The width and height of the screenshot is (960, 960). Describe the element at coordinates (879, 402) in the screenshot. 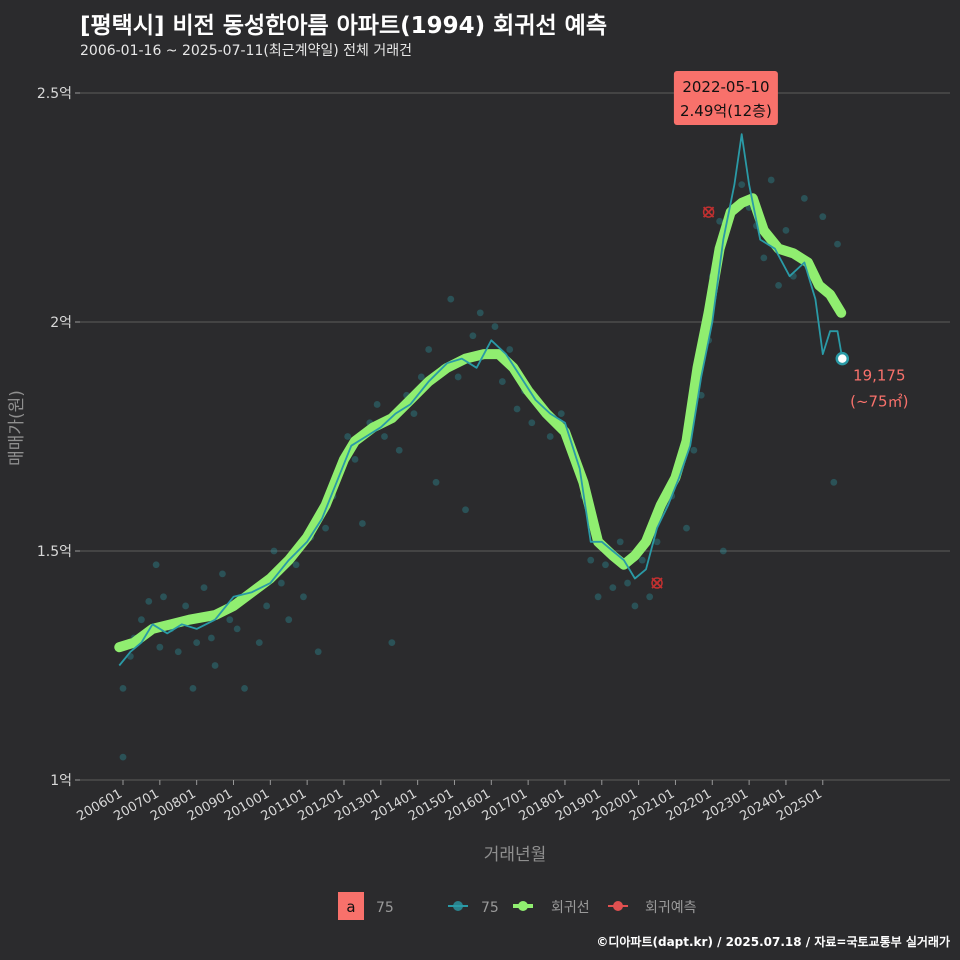

I see `latest-area-label: (~75㎡)` at that location.